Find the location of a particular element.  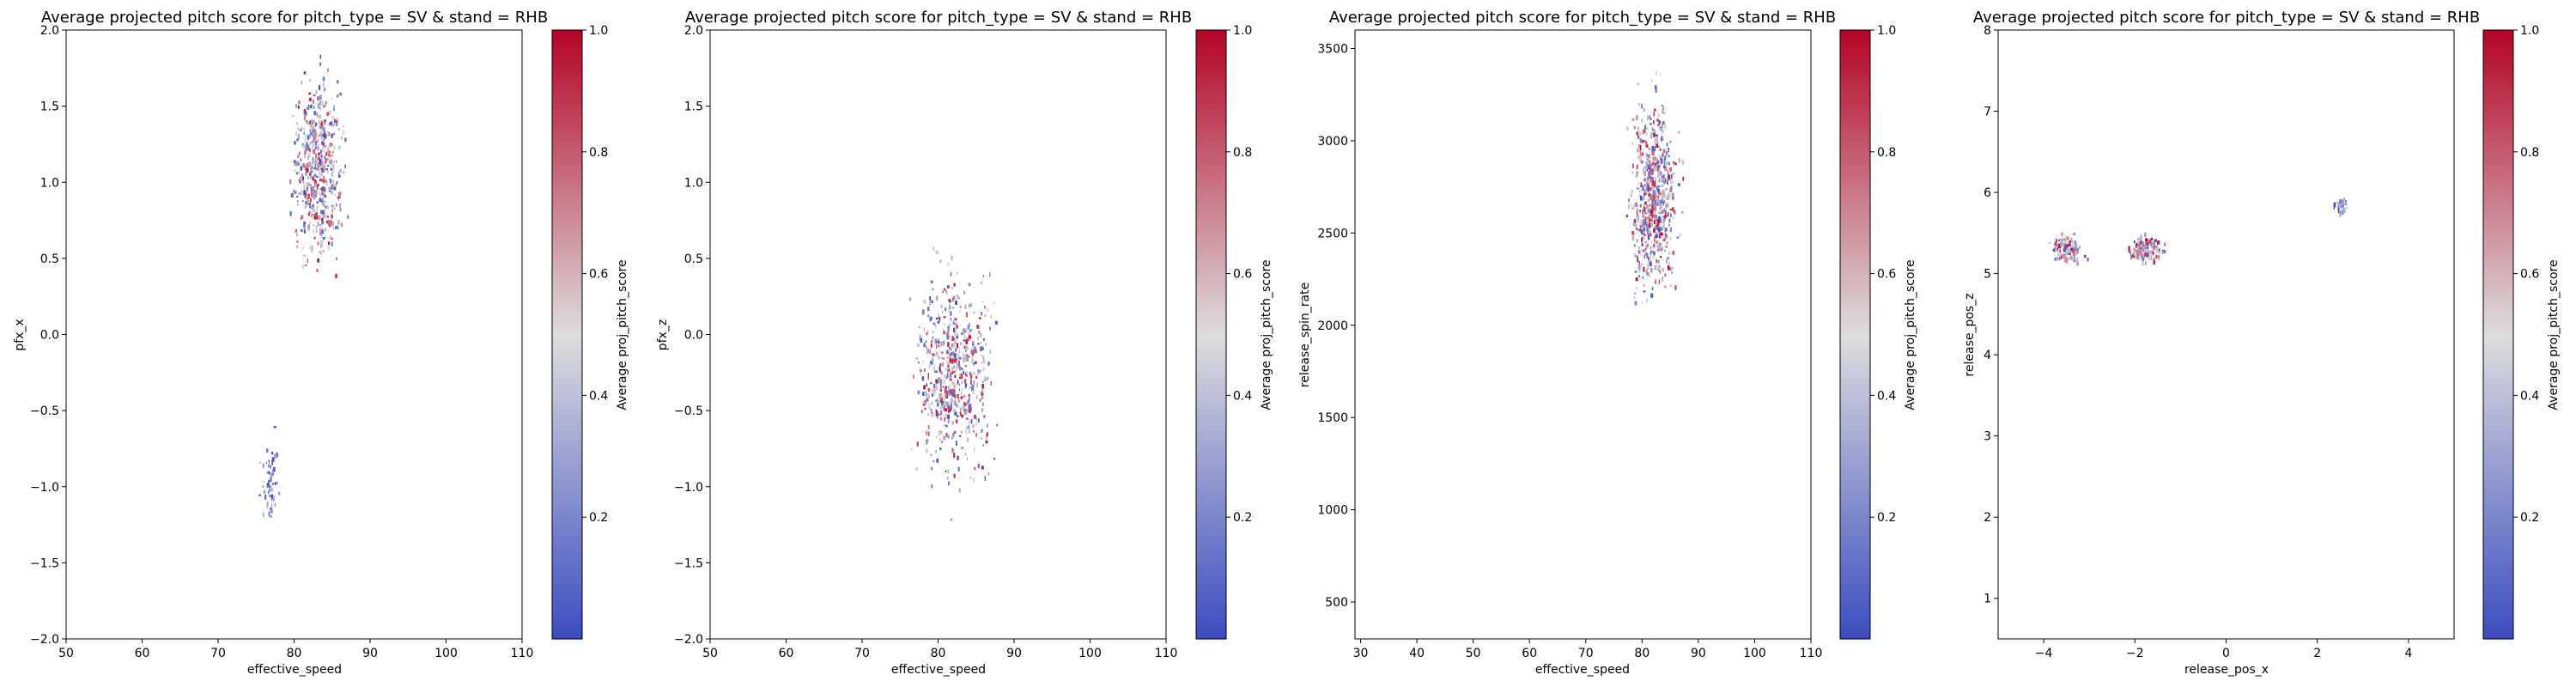

y-tick-label: 2.0 is located at coordinates (49, 31).